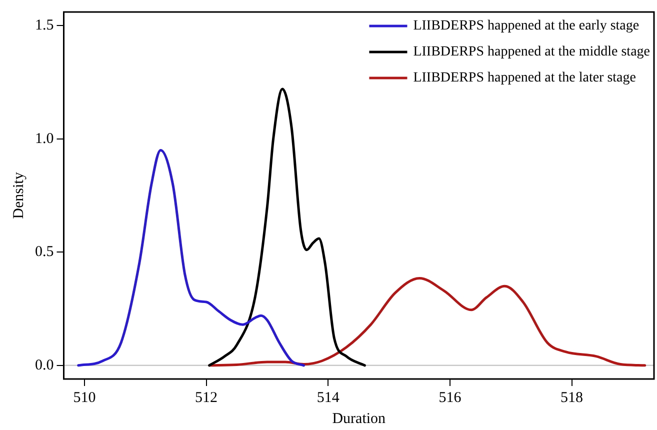 Image resolution: width=657 pixels, height=430 pixels. What do you see at coordinates (44, 138) in the screenshot?
I see `y-tick-label: 1.0` at bounding box center [44, 138].